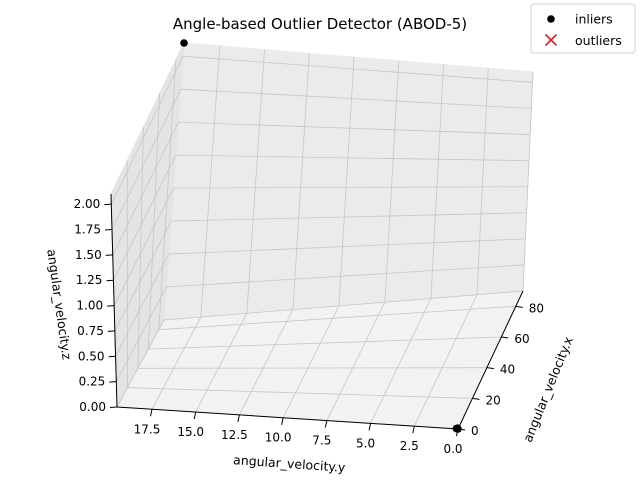 This screenshot has width=640, height=480. I want to click on z-tick-label: 0.75, so click(90, 331).